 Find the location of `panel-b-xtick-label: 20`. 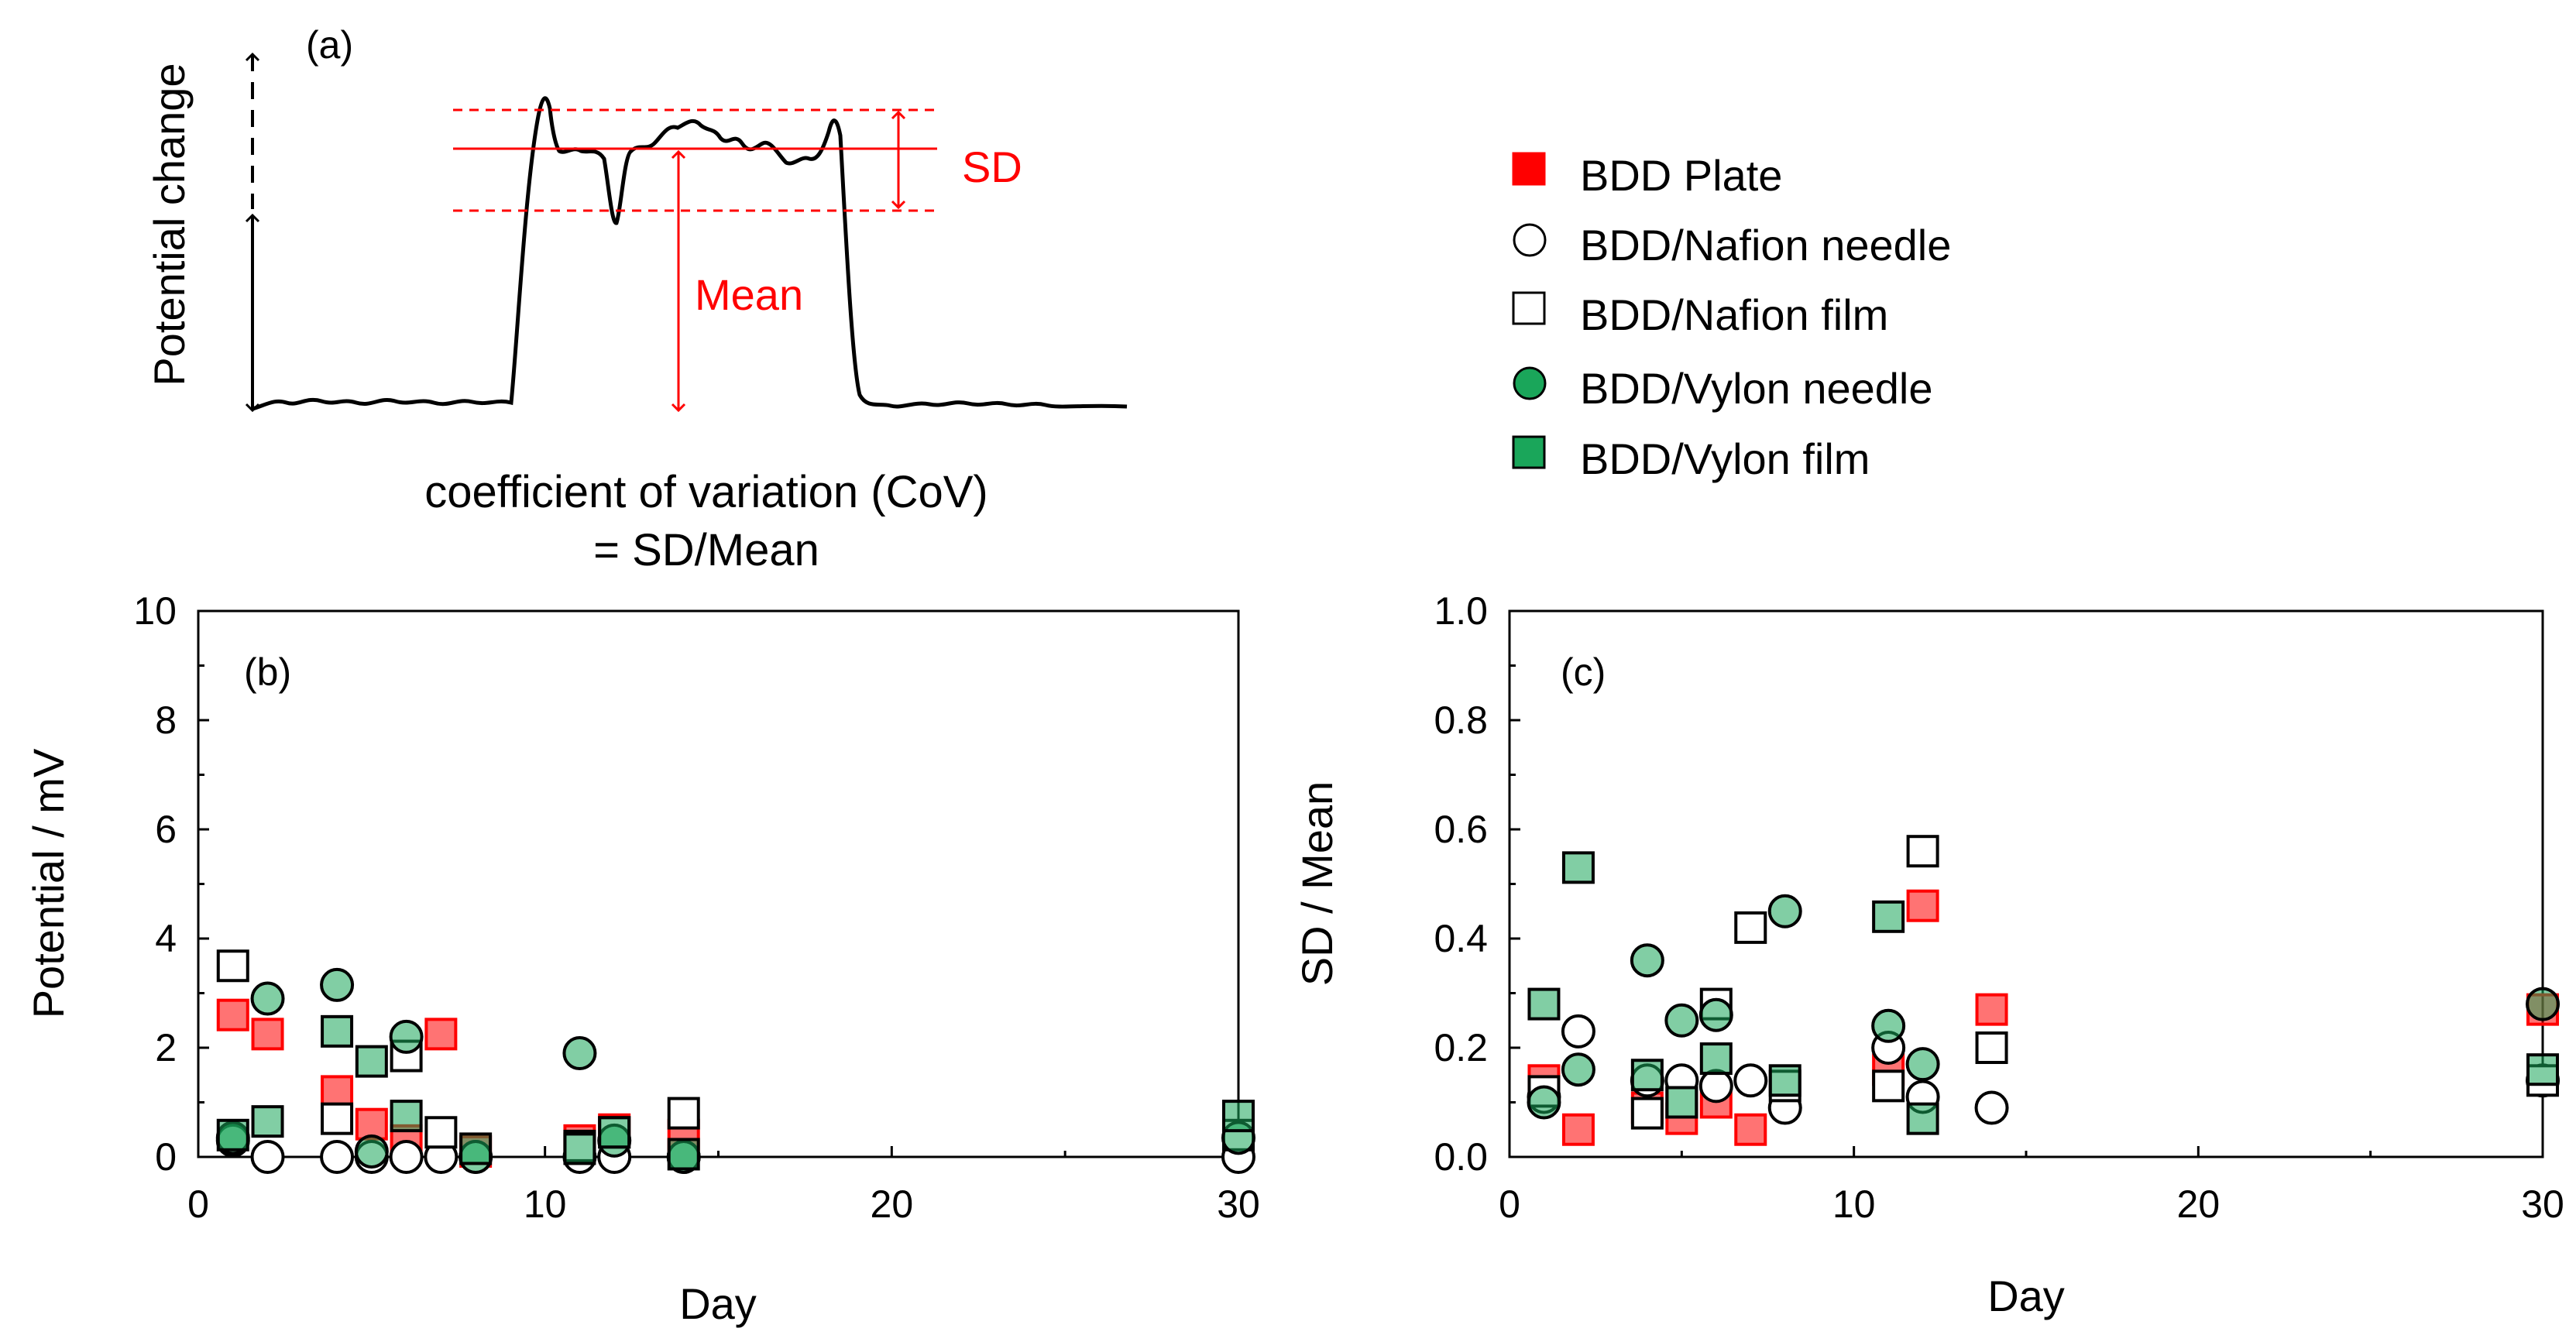

panel-b-xtick-label: 20 is located at coordinates (893, 1204).